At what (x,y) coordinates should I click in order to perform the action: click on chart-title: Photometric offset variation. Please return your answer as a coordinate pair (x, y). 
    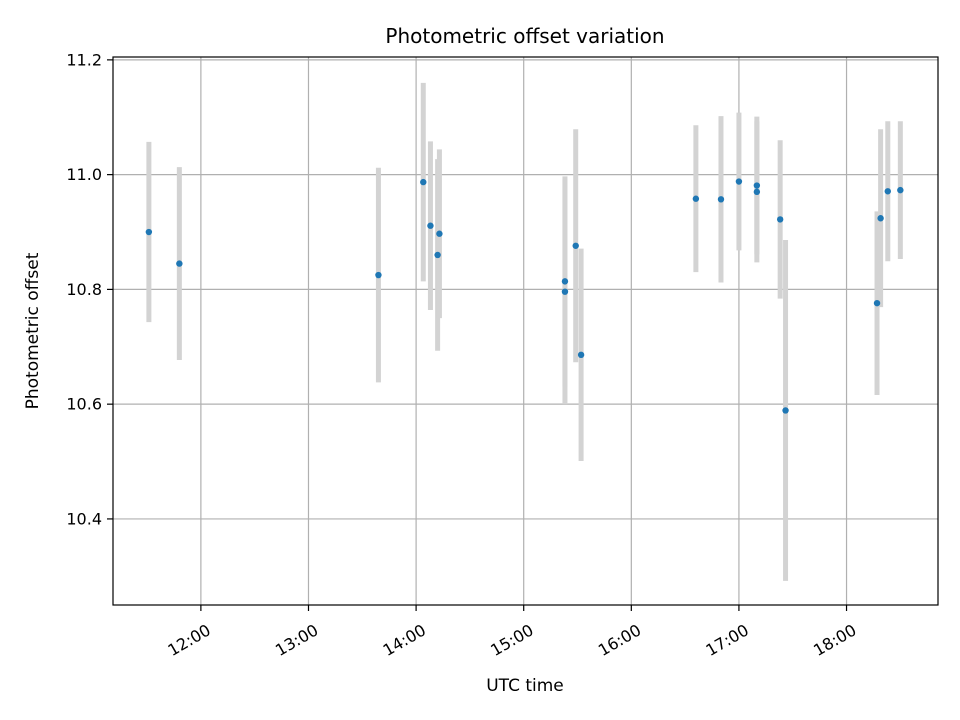
    Looking at the image, I should click on (524, 36).